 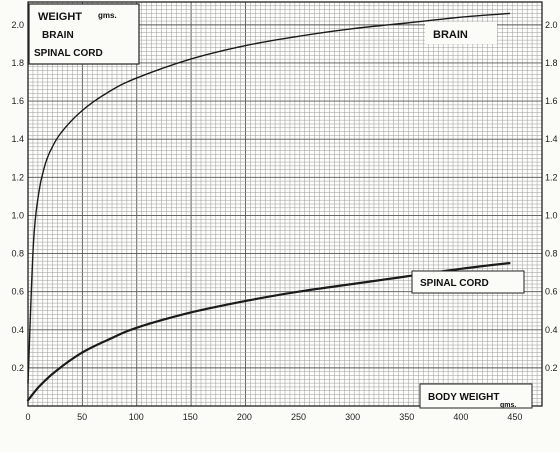 What do you see at coordinates (17, 63) in the screenshot?
I see `y-tick-label-left: 1.8` at bounding box center [17, 63].